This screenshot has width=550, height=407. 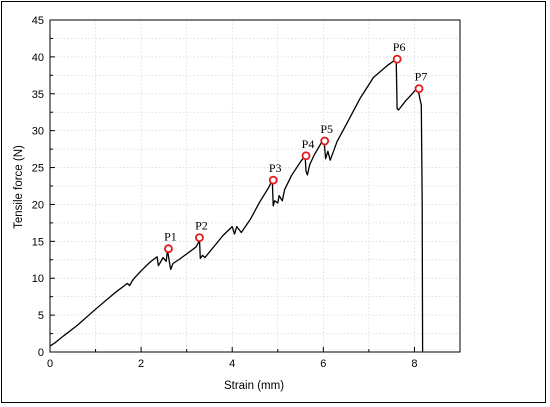 I want to click on y-tick-label: 20, so click(x=38, y=205).